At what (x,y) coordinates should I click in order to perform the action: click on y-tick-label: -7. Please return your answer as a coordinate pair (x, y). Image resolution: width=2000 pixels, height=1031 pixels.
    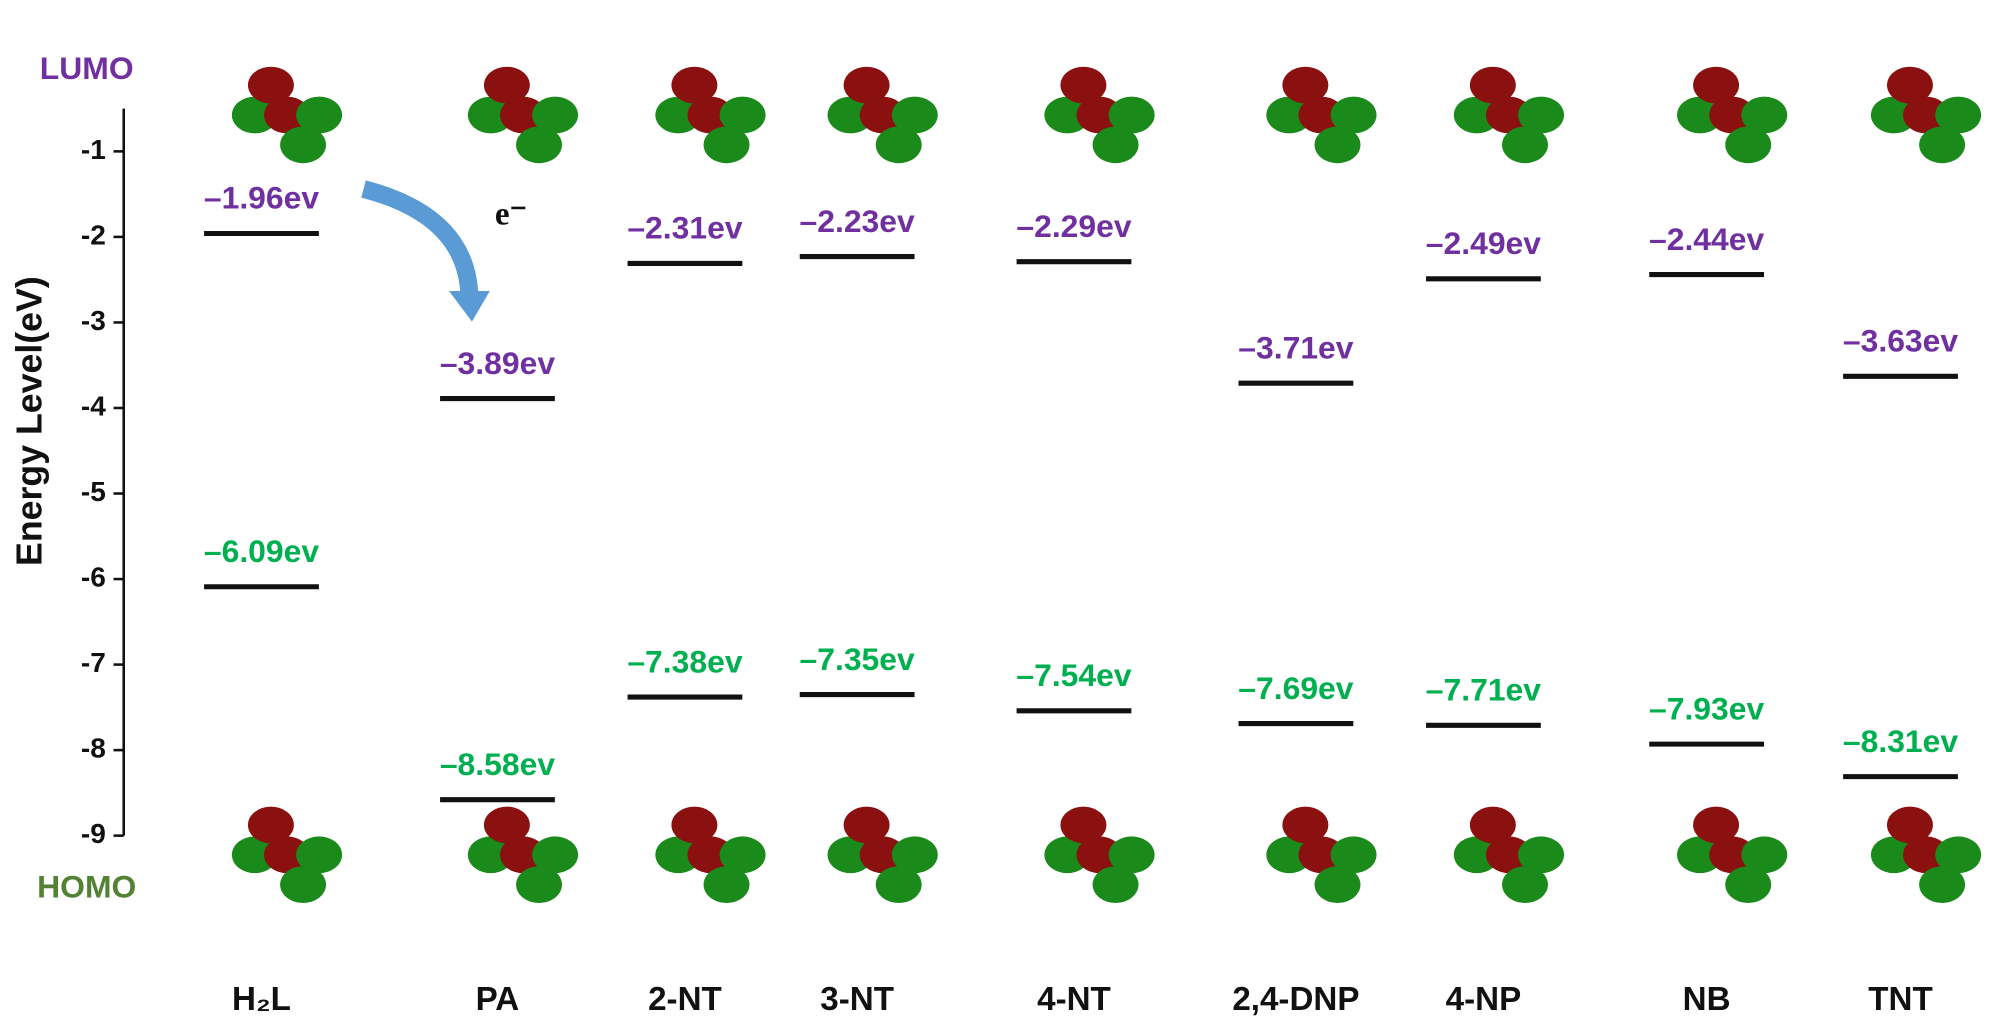
    Looking at the image, I should click on (93, 662).